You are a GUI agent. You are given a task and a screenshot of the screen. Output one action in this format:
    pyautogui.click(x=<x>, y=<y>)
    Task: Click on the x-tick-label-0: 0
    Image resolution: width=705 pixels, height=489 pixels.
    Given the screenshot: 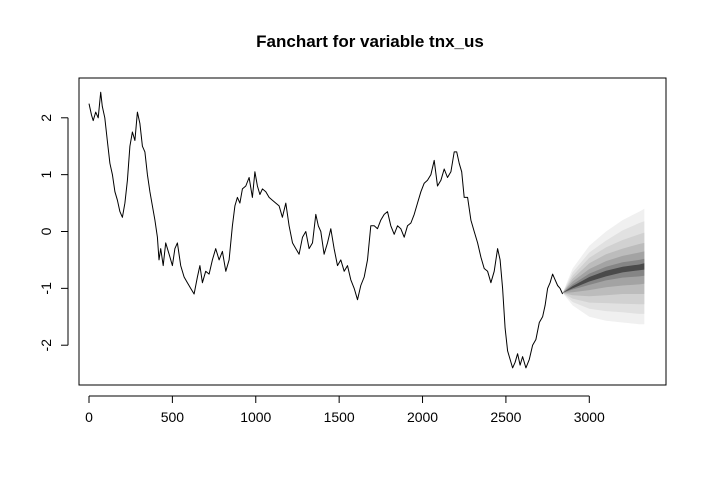 What is the action you would take?
    pyautogui.click(x=89, y=417)
    